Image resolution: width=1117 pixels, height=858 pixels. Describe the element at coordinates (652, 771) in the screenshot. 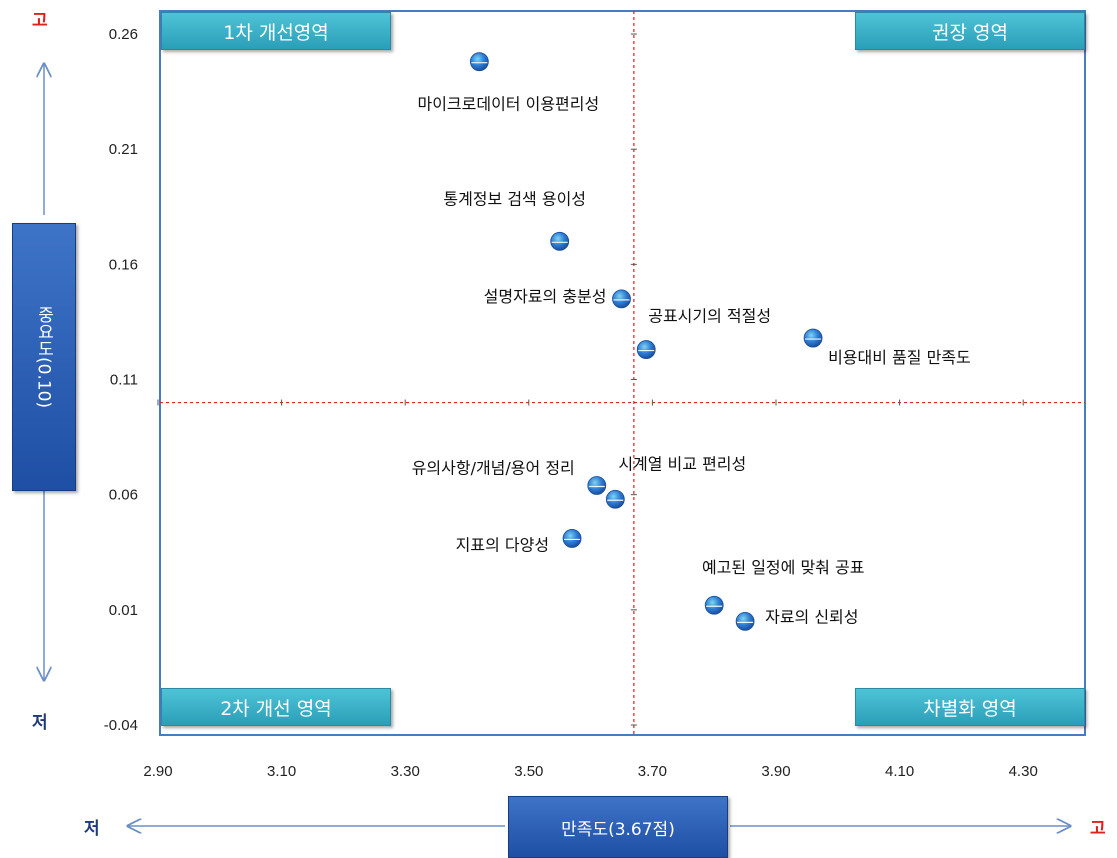

I see `x-tick-label: 3.70` at that location.